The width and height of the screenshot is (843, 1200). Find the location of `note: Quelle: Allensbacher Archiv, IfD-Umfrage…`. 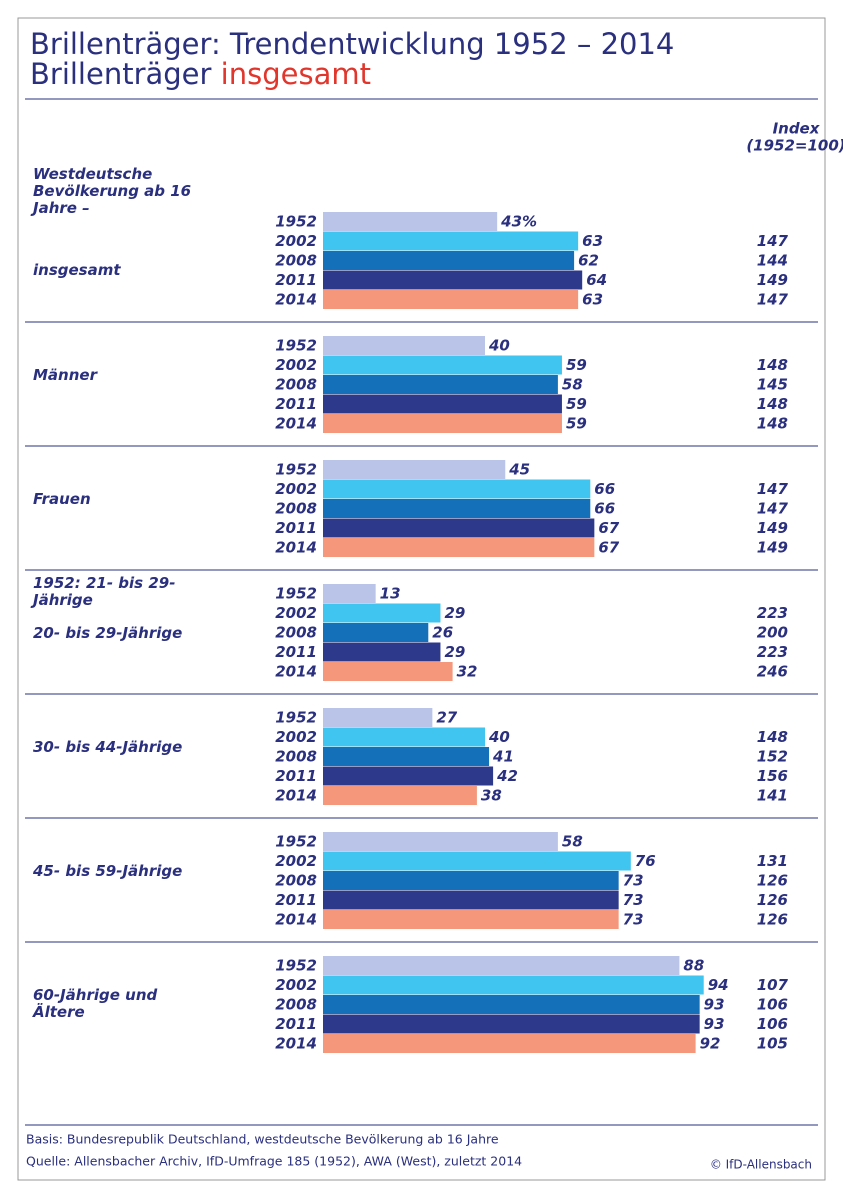

note: Quelle: Allensbacher Archiv, IfD-Umfrage… is located at coordinates (274, 1161).